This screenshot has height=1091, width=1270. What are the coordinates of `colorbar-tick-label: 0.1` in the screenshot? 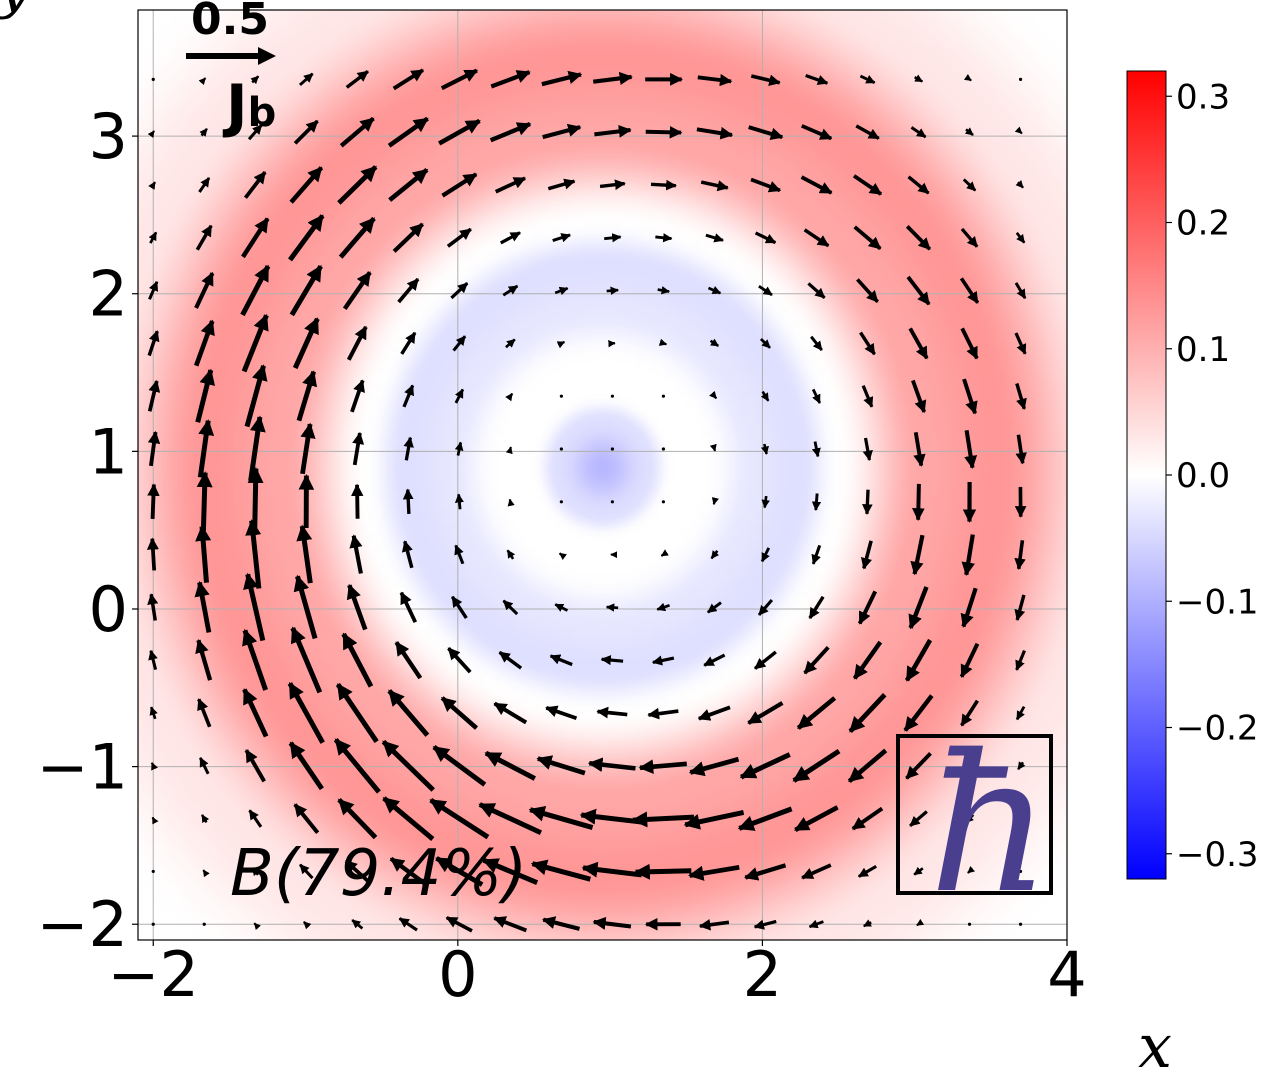 It's located at (1203, 350).